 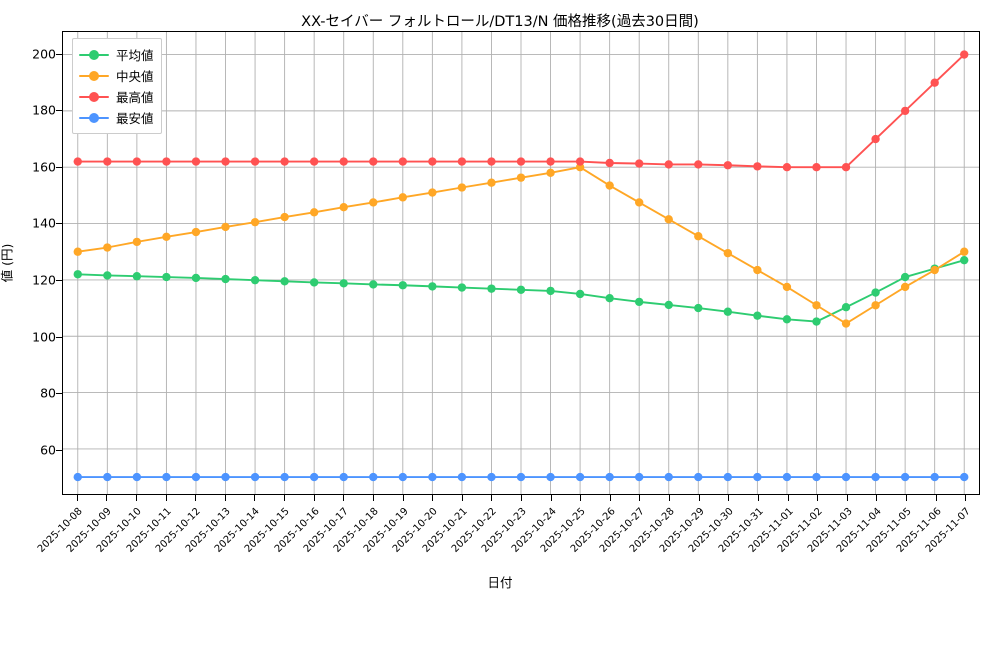 I want to click on y-tick-label: 60, so click(x=48, y=450).